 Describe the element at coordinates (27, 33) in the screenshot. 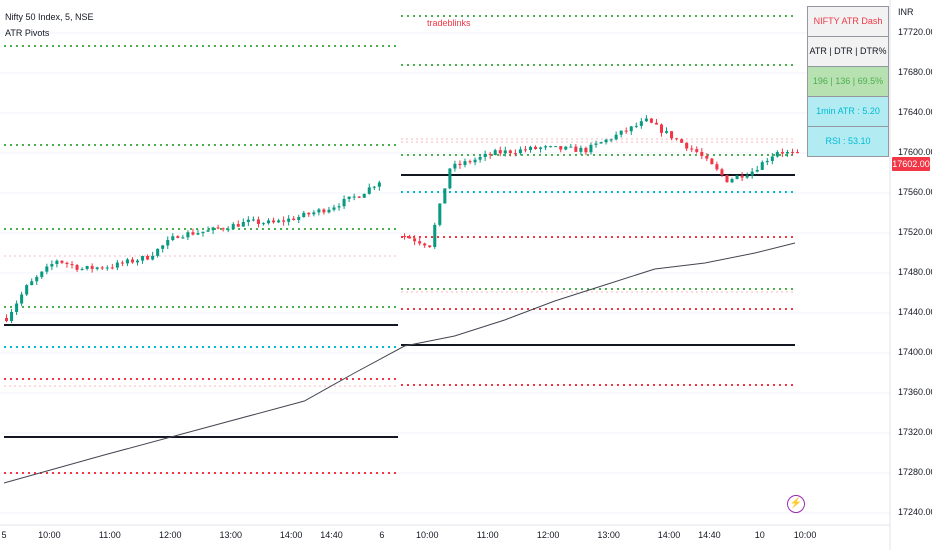

I see `indicator-title: ATR Pivots` at that location.